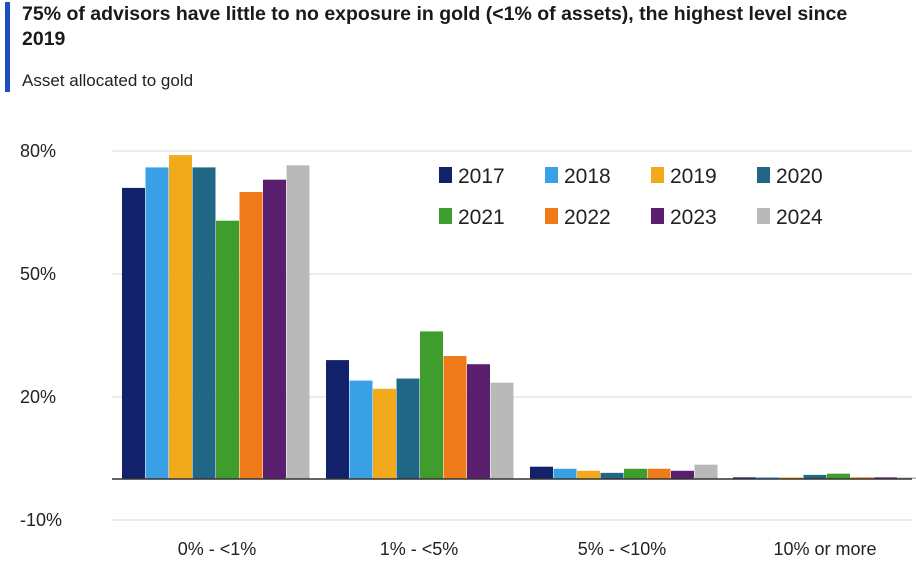 The width and height of the screenshot is (916, 563). Describe the element at coordinates (693, 217) in the screenshot. I see `legend-label-2023: 2023` at that location.